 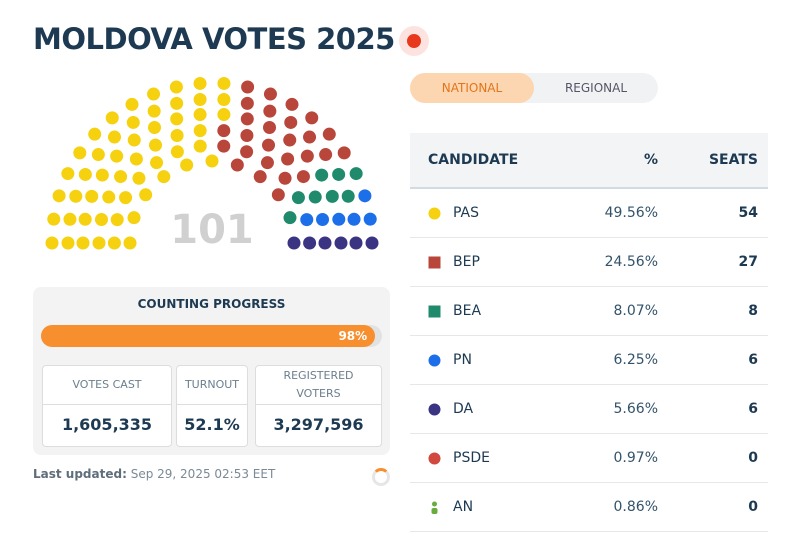 I want to click on tab-bar: NATIONAL REGIONAL, so click(x=534, y=88).